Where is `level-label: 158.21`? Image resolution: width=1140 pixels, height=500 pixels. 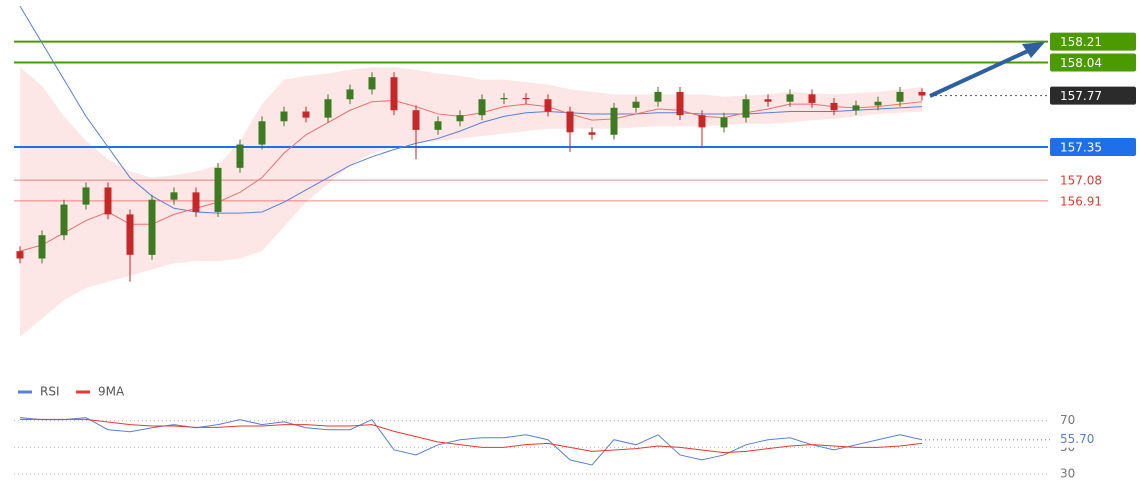
level-label: 158.21 is located at coordinates (1081, 42).